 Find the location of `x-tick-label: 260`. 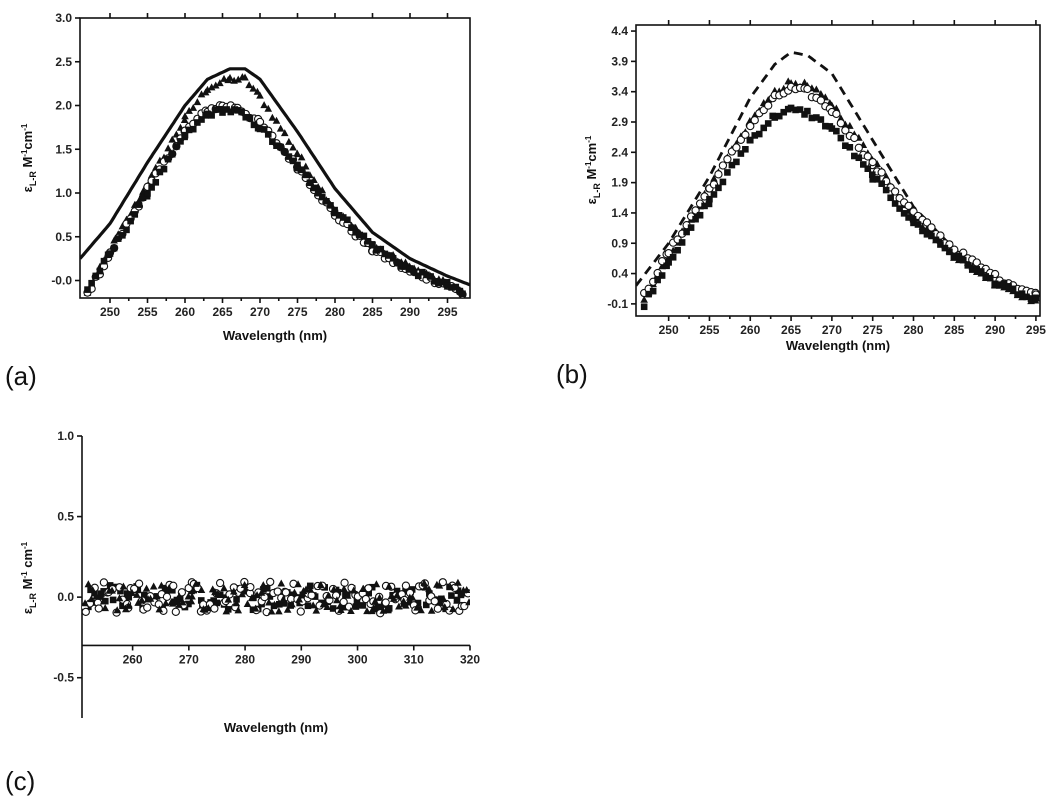

x-tick-label: 260 is located at coordinates (750, 330).